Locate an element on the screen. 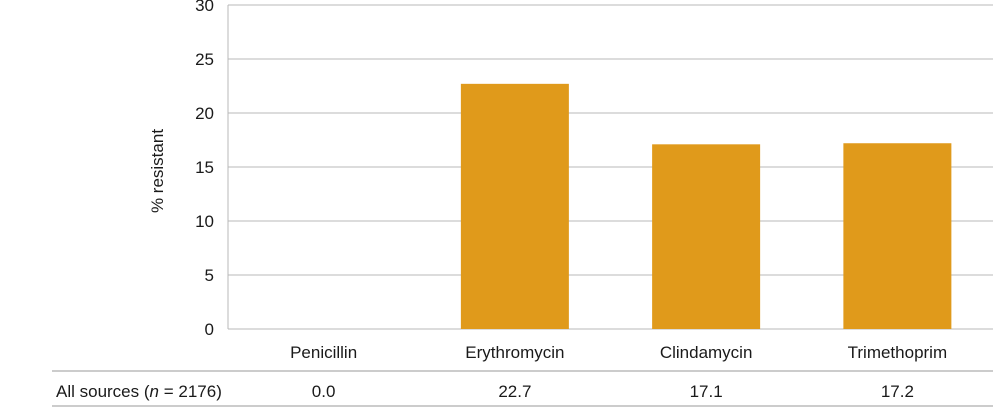  y-tick-label: 10 is located at coordinates (204, 221).